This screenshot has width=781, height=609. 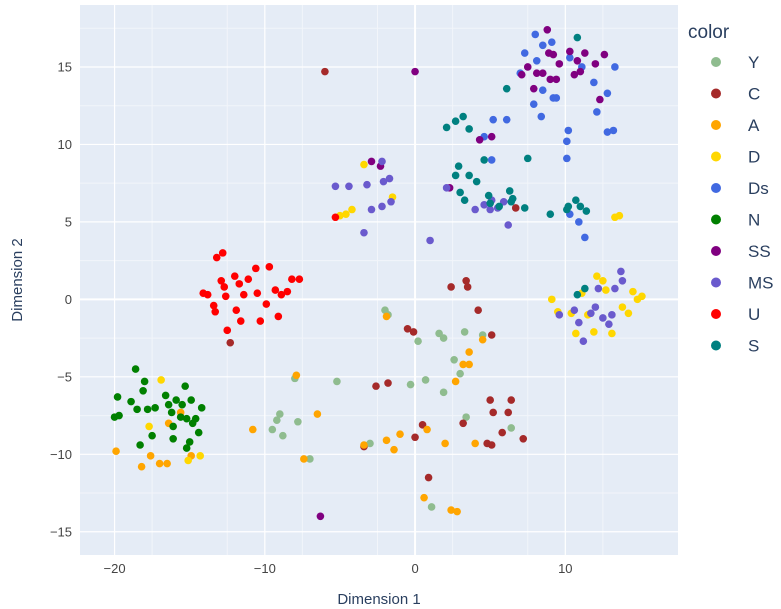 I want to click on y-tick-label: −10, so click(x=61, y=454).